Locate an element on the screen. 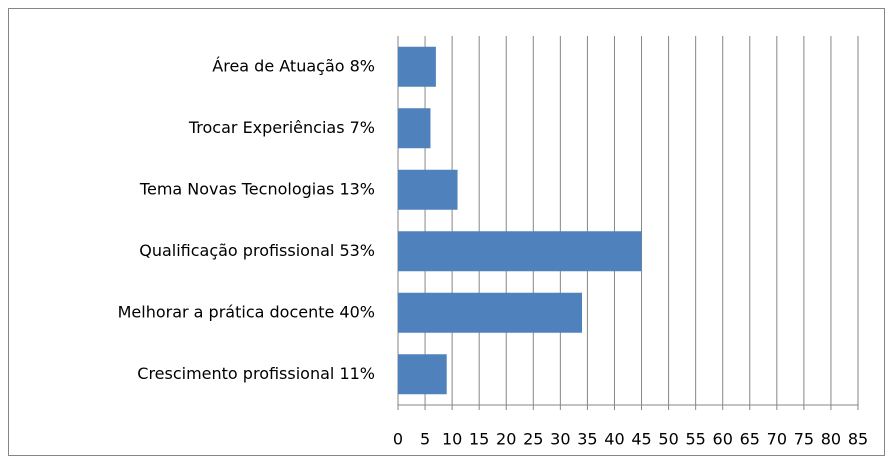 The width and height of the screenshot is (893, 468). x-tick-label: 40 is located at coordinates (614, 439).